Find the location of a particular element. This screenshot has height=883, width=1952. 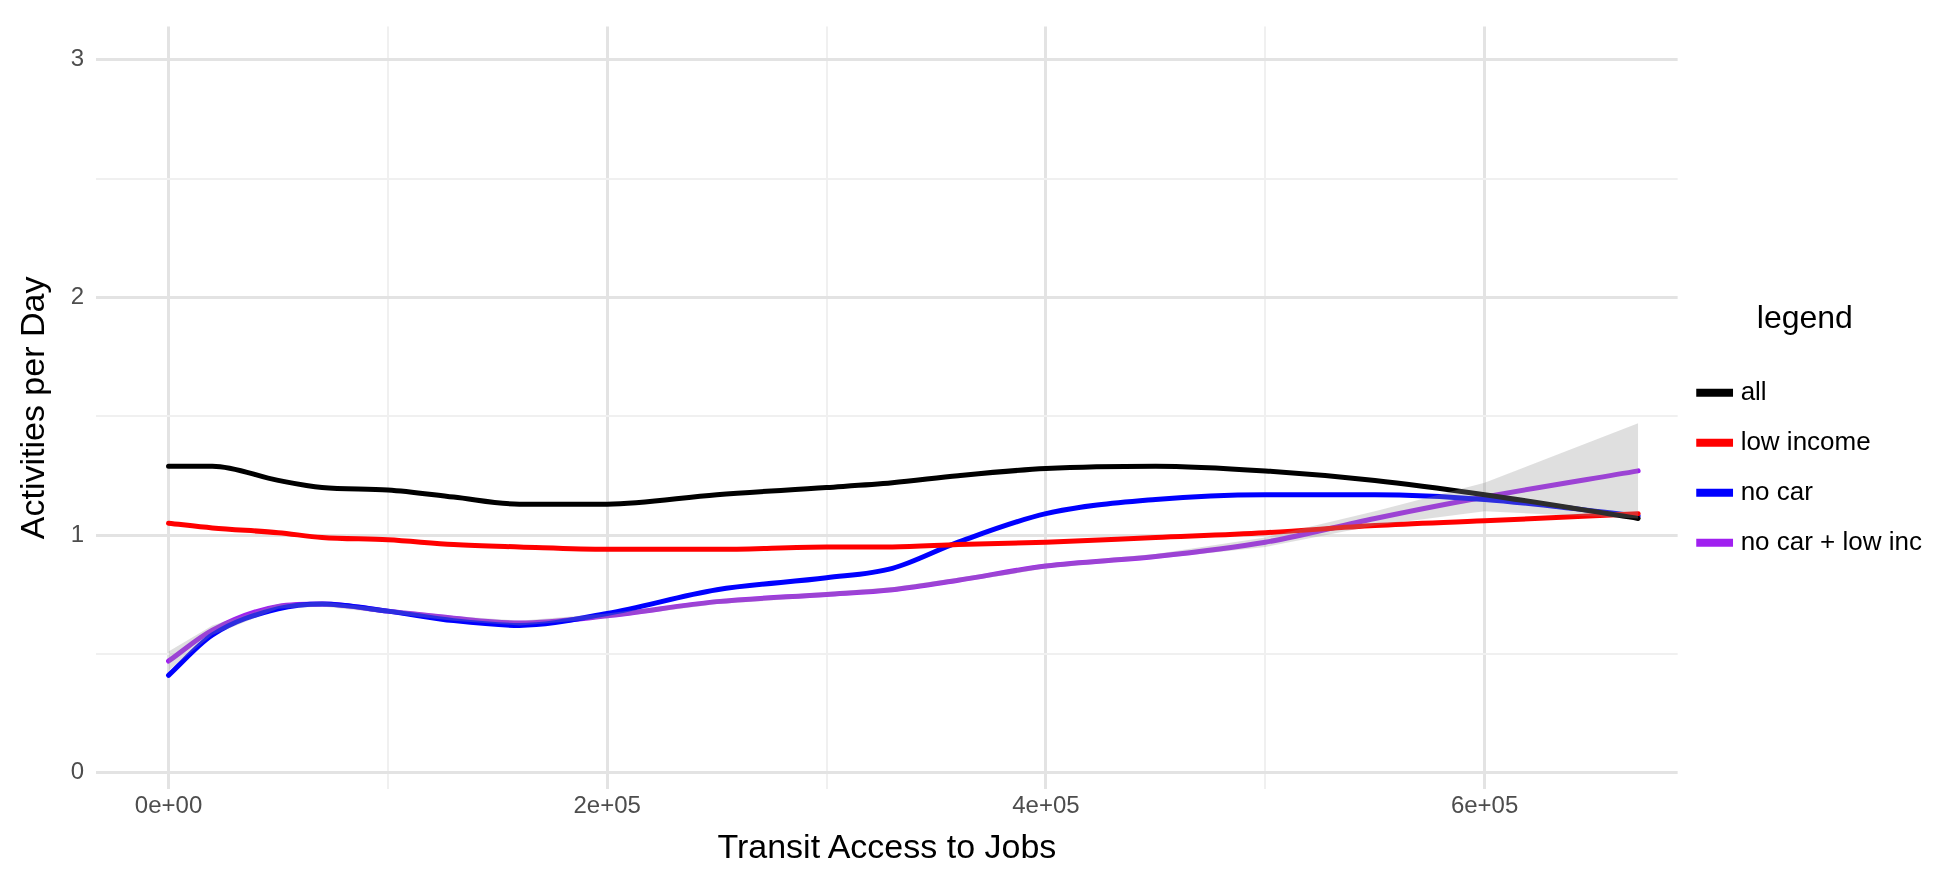

legend-label: no car + low inc is located at coordinates (1831, 540).